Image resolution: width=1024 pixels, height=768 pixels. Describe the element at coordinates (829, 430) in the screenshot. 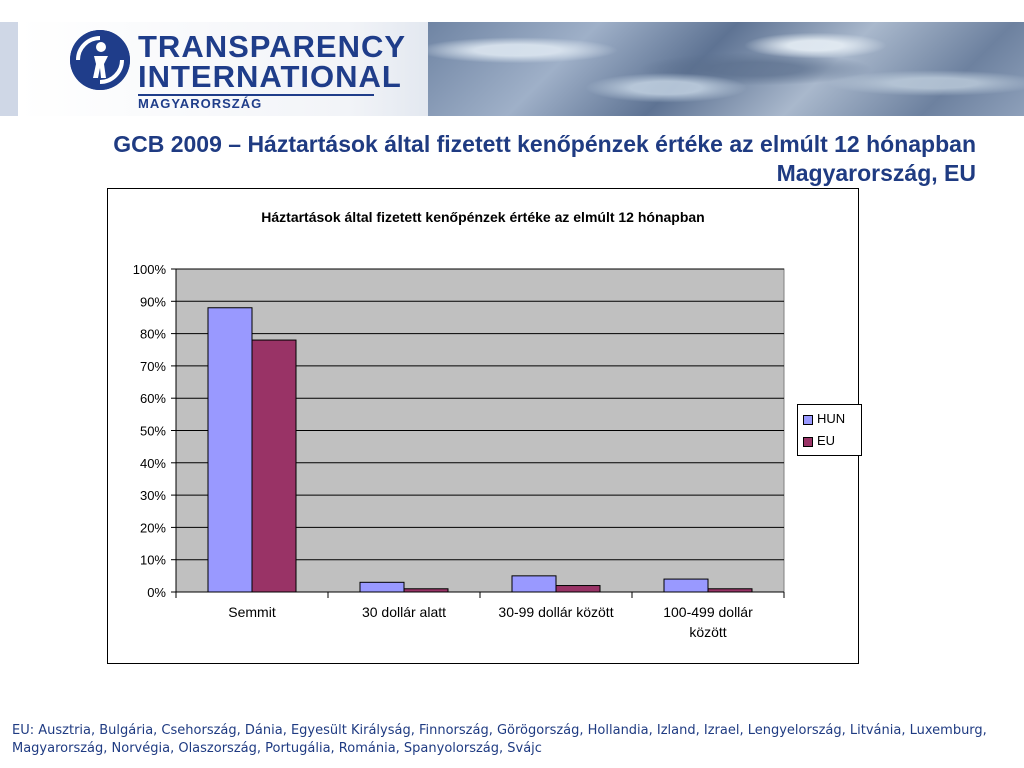

I see `chart-legend: HUN EU` at that location.